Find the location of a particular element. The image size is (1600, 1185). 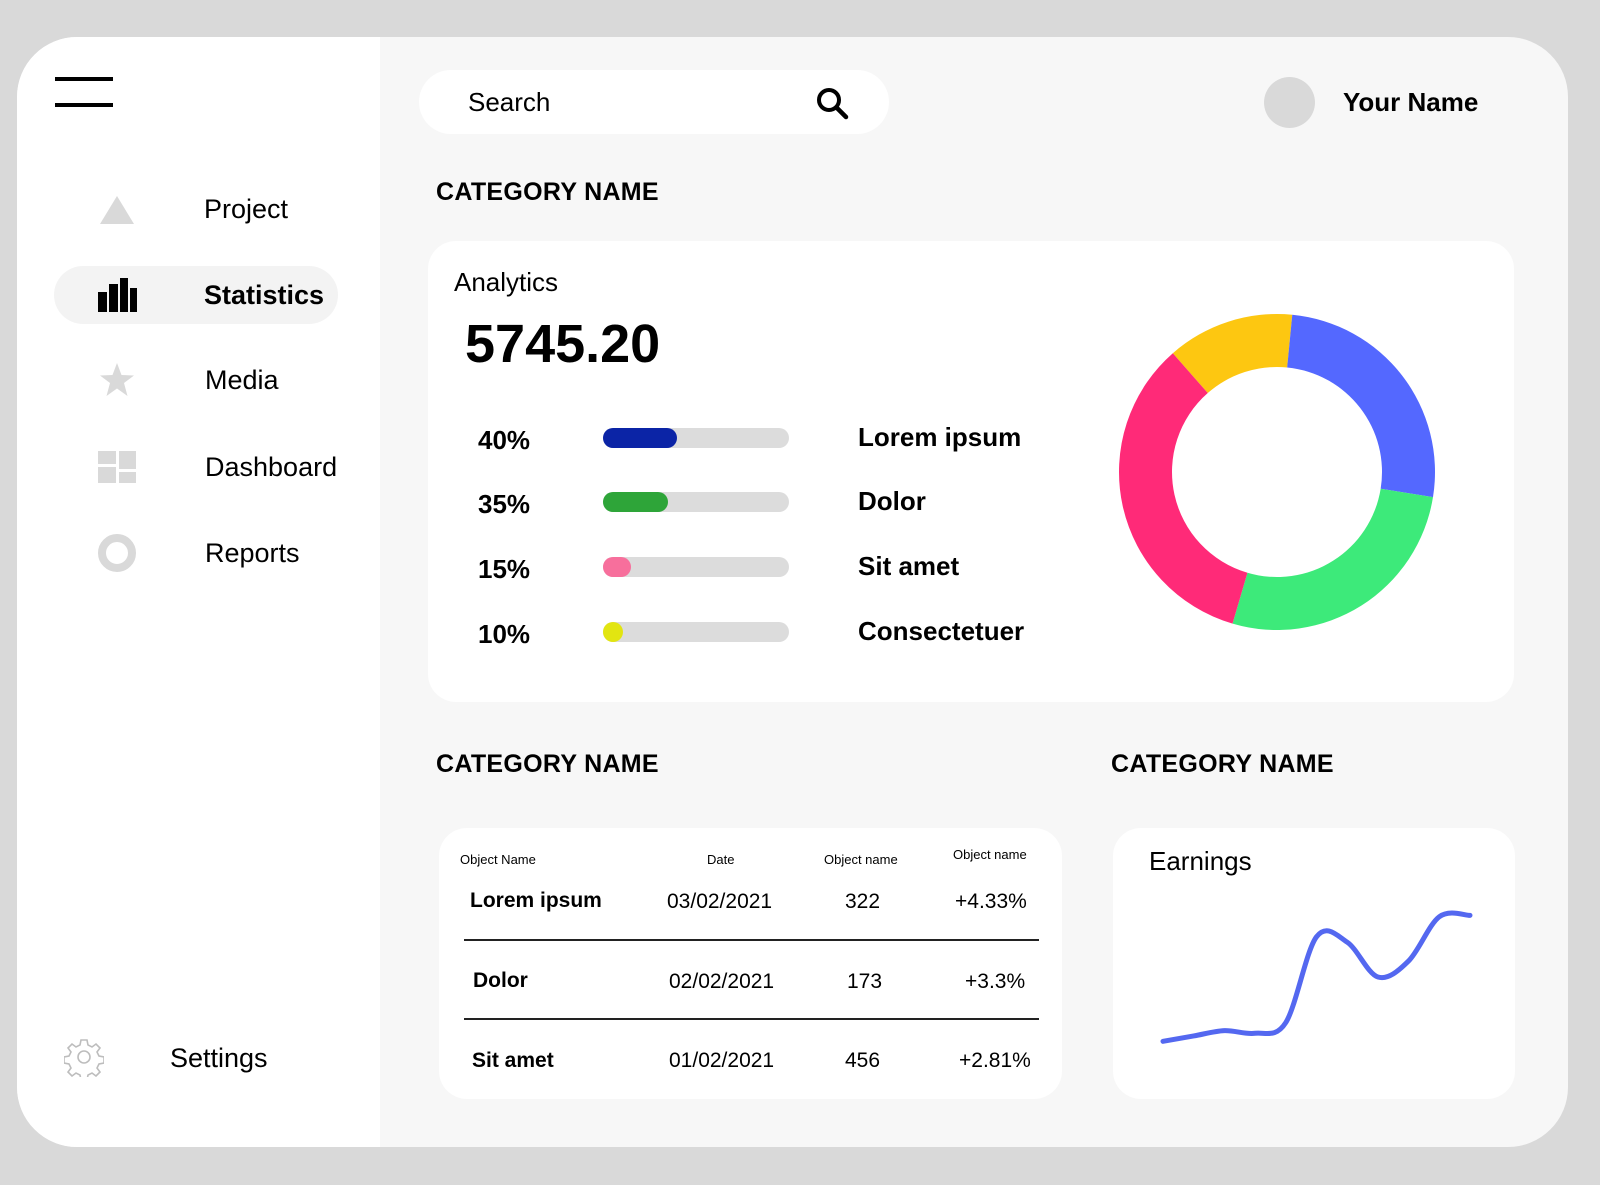

analytics-title: Analytics is located at coordinates (506, 282).